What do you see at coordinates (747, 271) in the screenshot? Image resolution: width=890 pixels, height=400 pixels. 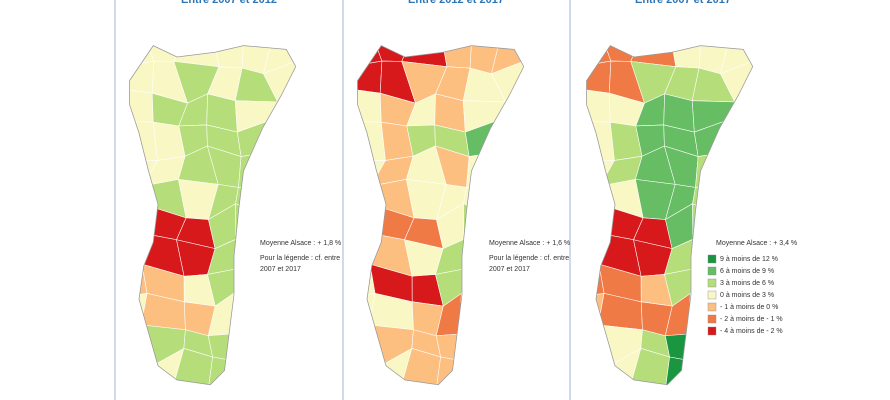 I see `legend-label: 6 à moins de 9 %` at bounding box center [747, 271].